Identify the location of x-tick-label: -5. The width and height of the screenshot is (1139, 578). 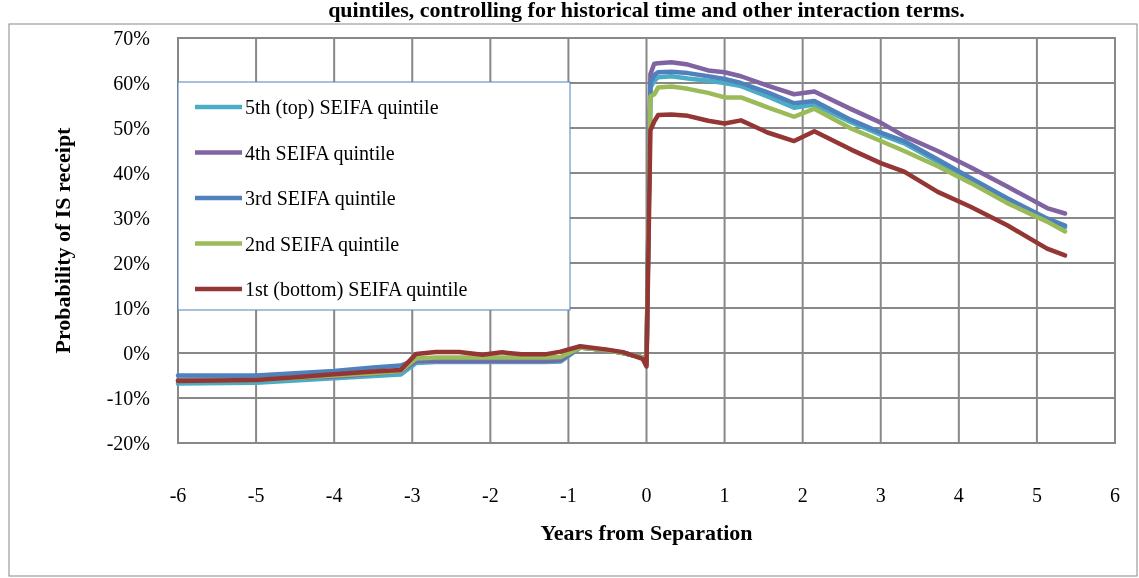
(256, 495).